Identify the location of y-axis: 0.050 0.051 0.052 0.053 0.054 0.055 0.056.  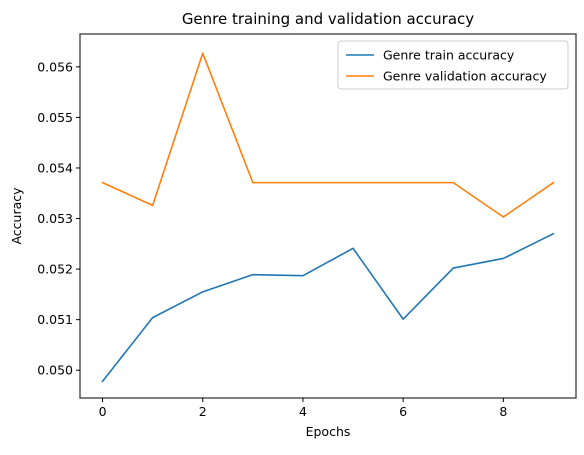
(58, 218).